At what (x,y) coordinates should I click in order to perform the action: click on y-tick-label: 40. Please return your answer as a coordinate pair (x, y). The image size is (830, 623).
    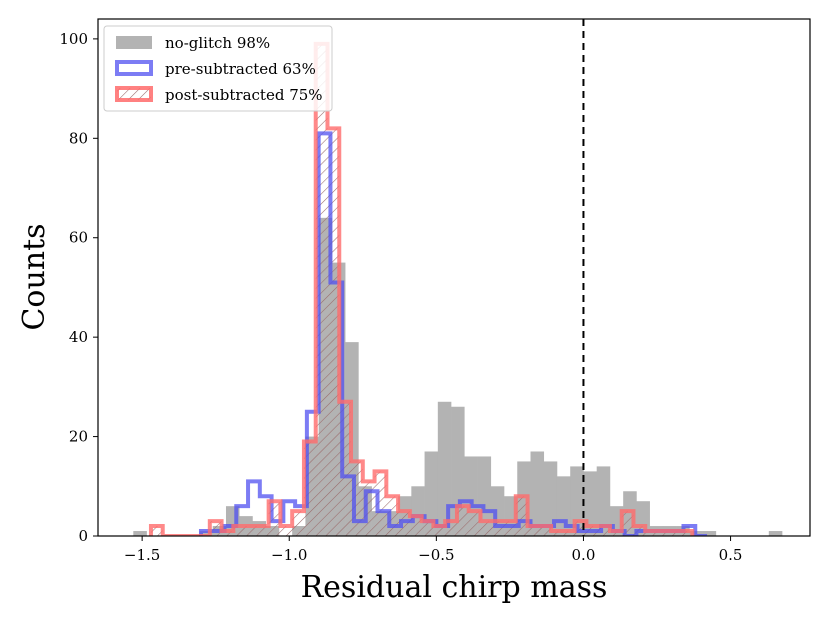
    Looking at the image, I should click on (78, 337).